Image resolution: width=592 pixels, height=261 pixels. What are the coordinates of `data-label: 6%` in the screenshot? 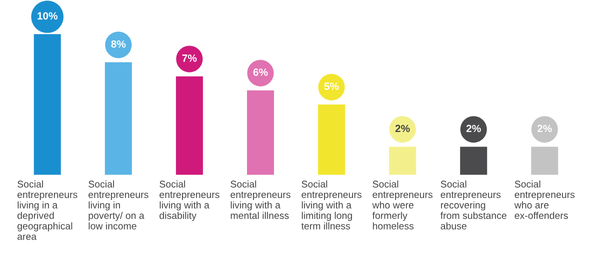 It's located at (260, 72).